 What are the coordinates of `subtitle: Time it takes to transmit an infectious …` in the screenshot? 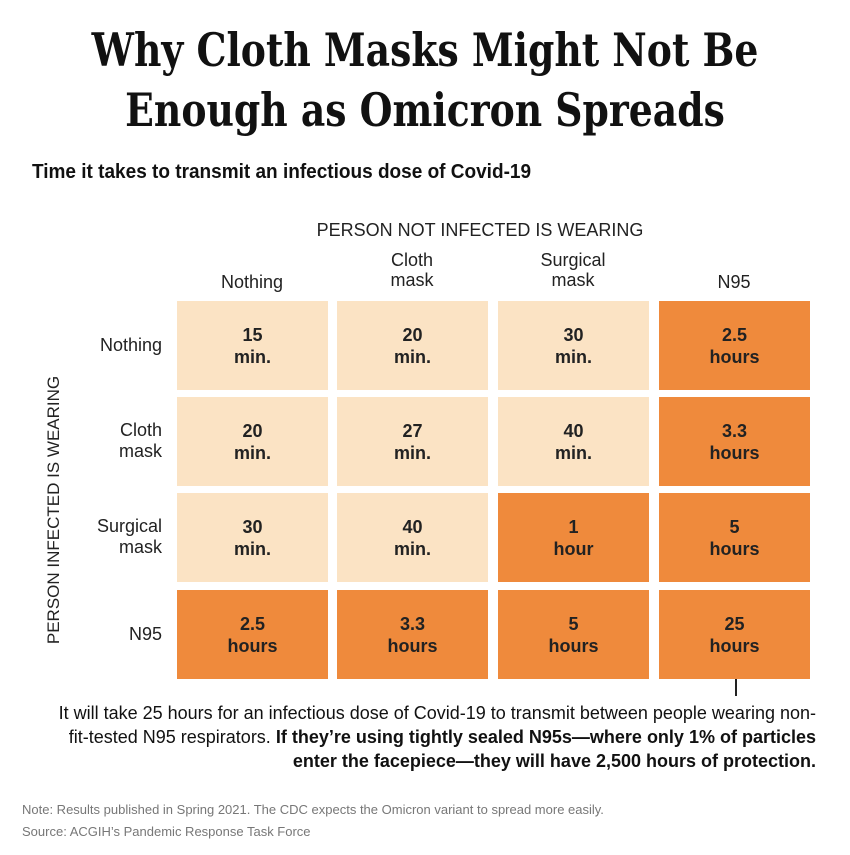 It's located at (282, 172).